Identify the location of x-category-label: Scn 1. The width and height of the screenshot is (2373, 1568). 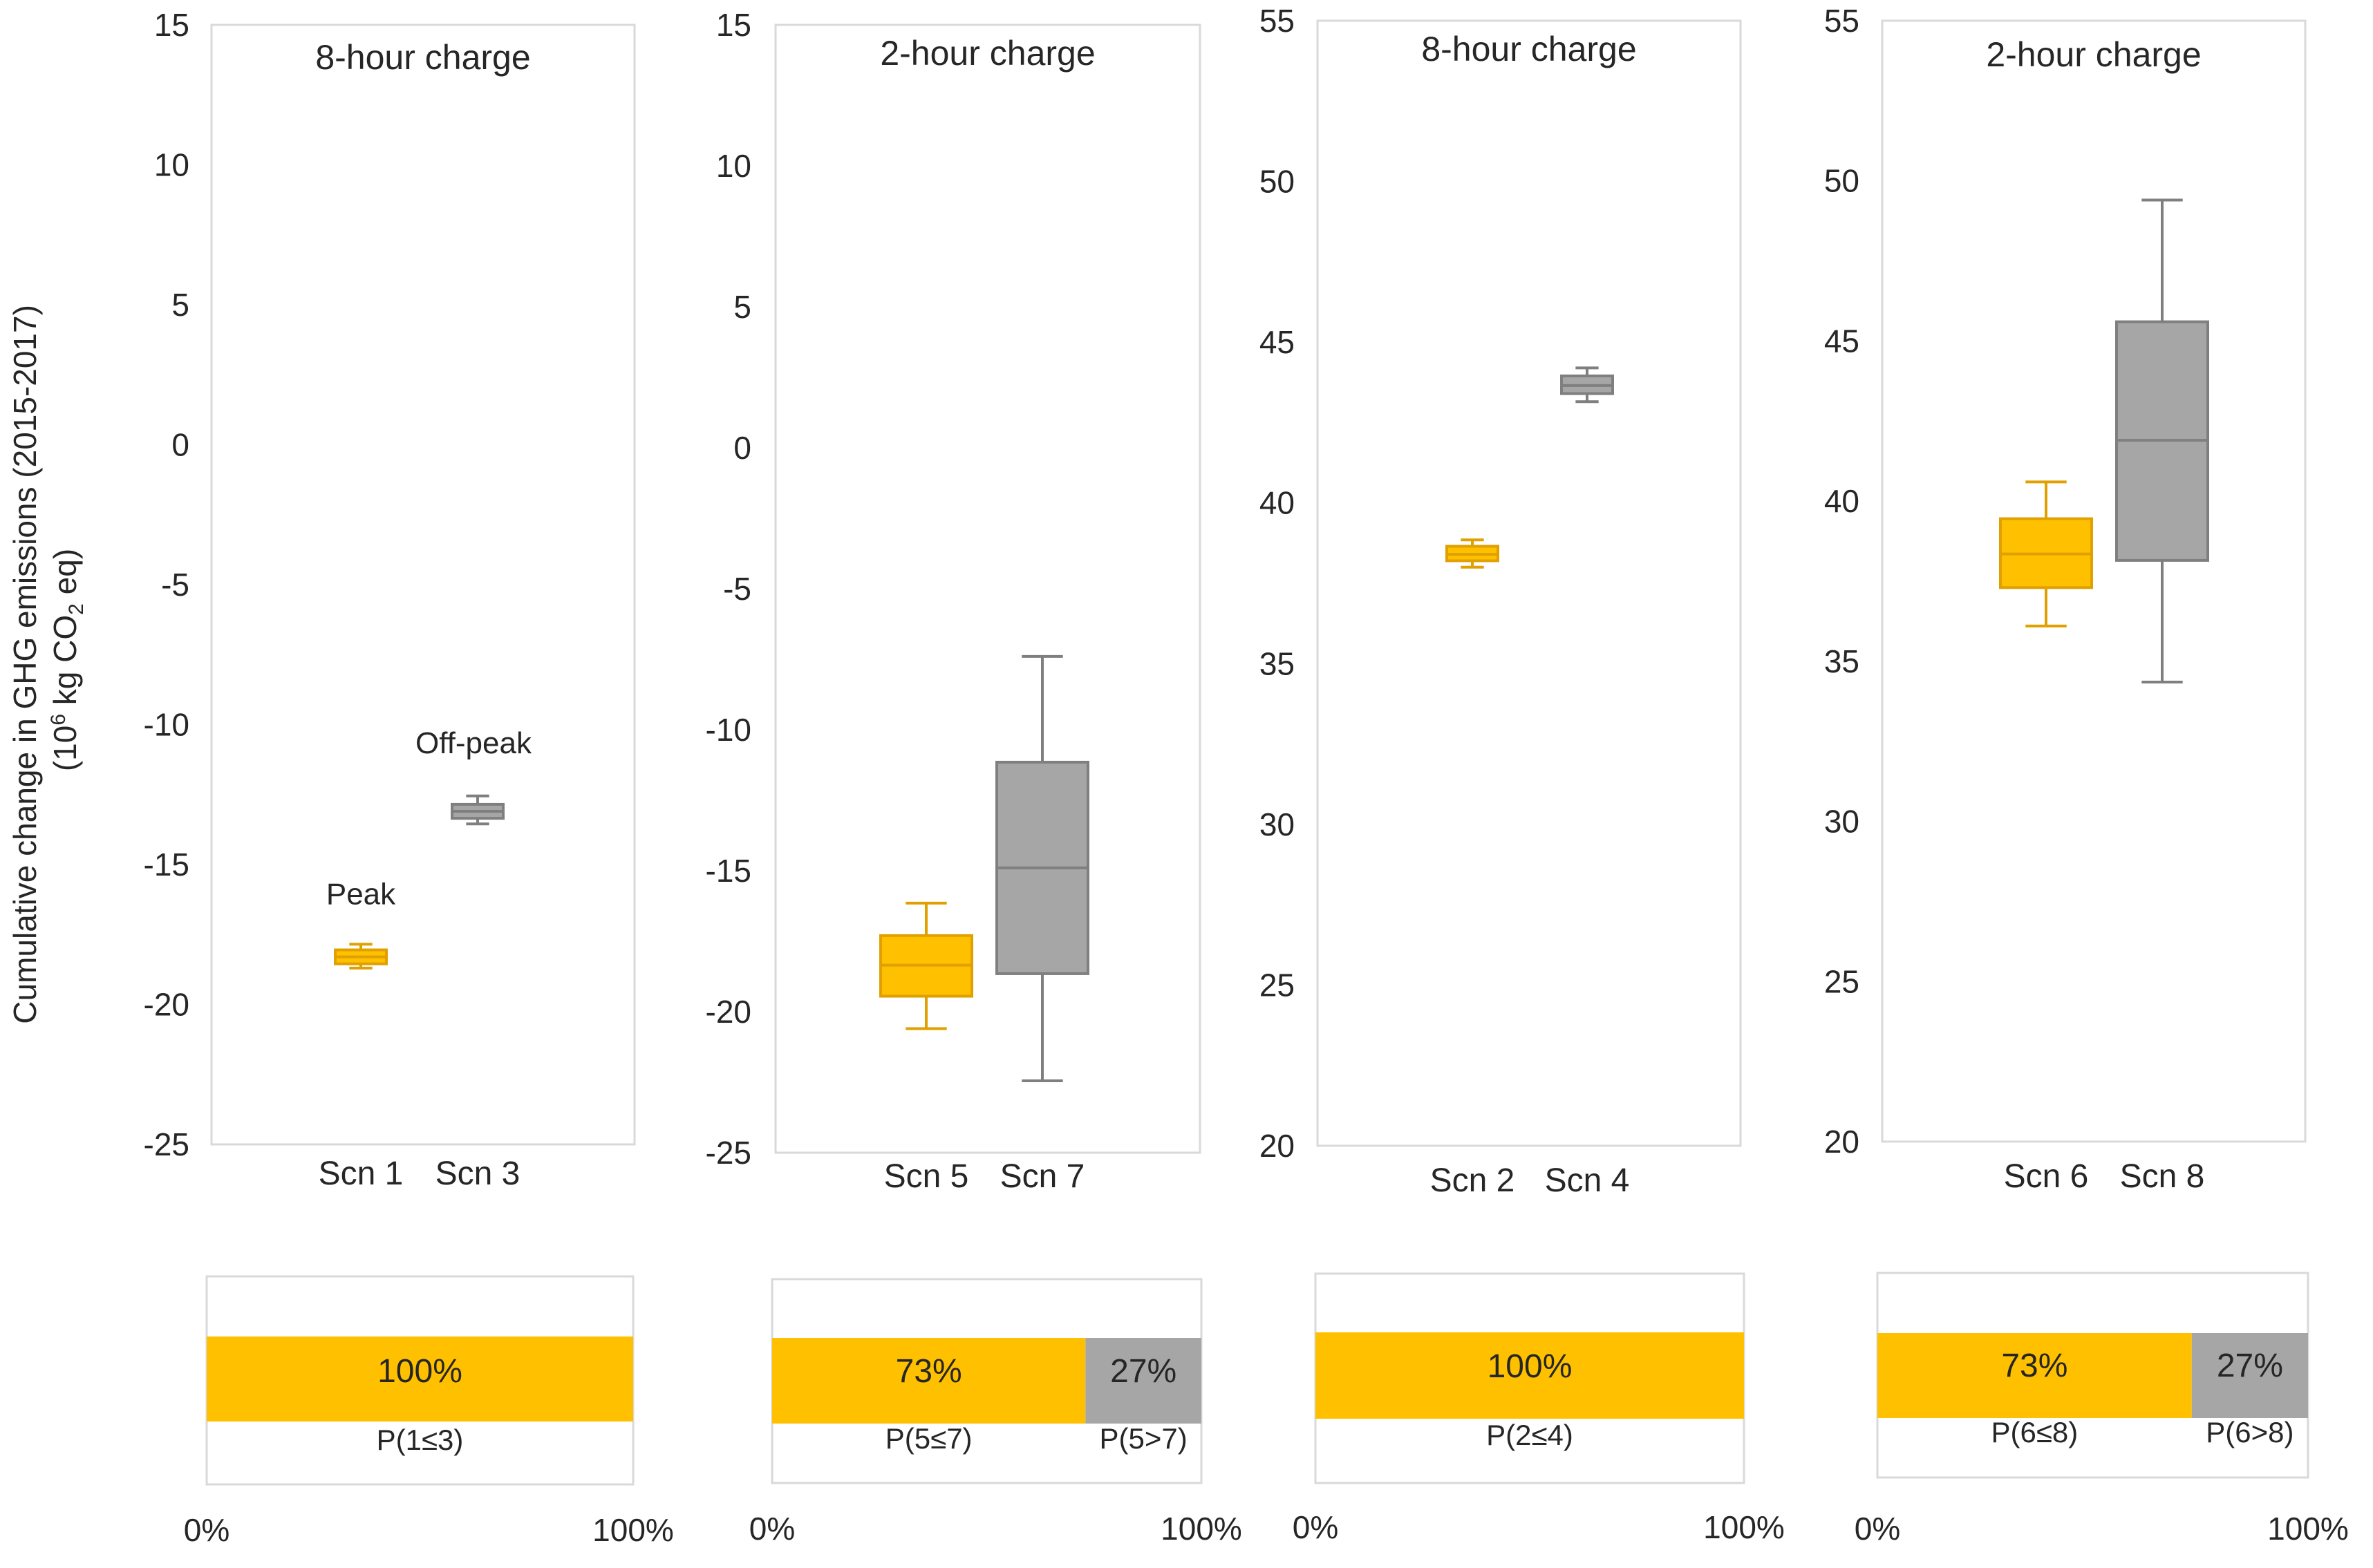
(361, 1173).